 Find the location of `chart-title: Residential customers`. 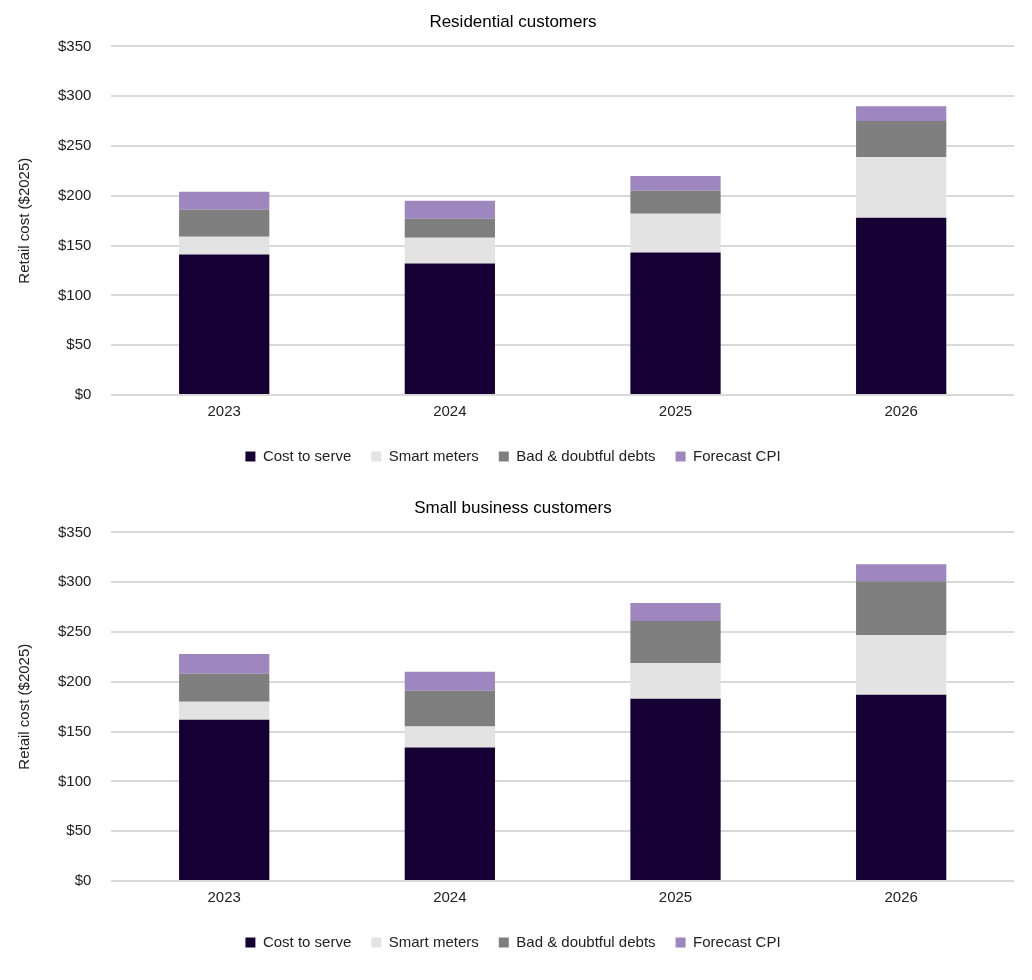

chart-title: Residential customers is located at coordinates (513, 21).